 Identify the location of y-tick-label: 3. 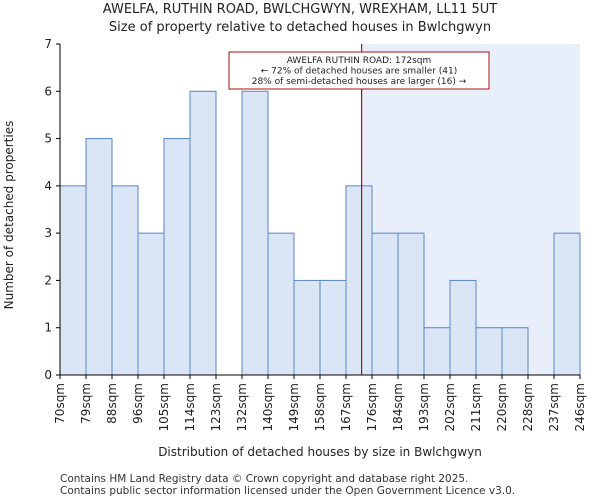
(48, 233).